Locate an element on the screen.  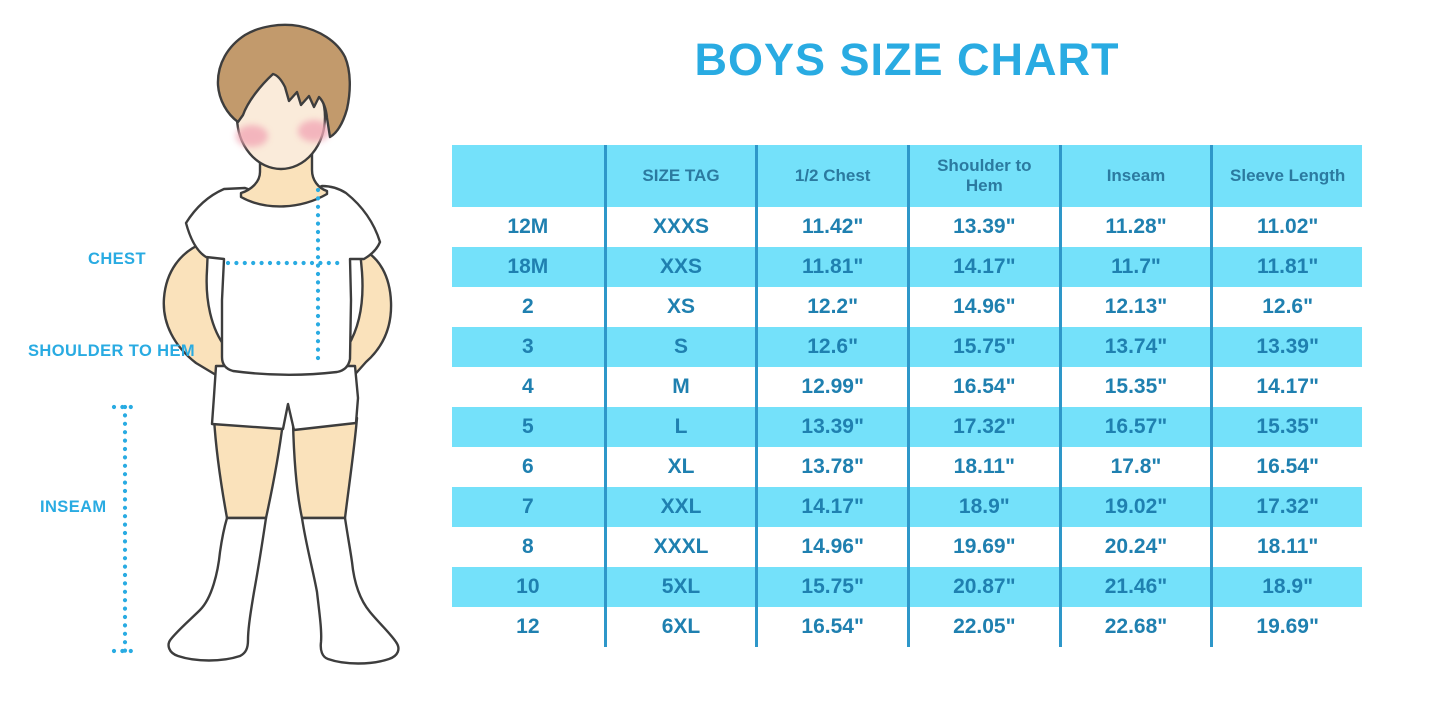
column-header-inseam: Inseam is located at coordinates (1134, 176).